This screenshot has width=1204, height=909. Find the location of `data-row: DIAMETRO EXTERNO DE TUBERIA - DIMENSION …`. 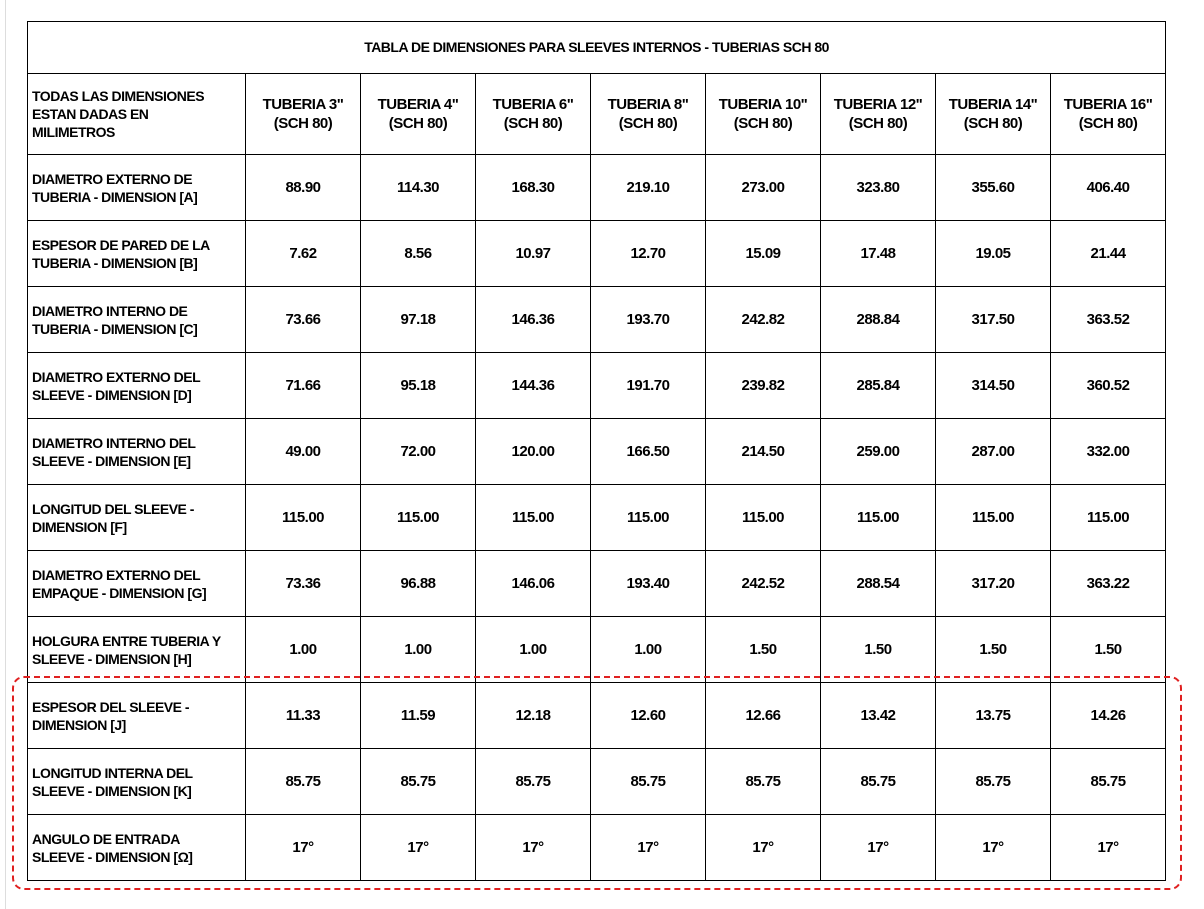

data-row: DIAMETRO EXTERNO DE TUBERIA - DIMENSION … is located at coordinates (597, 187).